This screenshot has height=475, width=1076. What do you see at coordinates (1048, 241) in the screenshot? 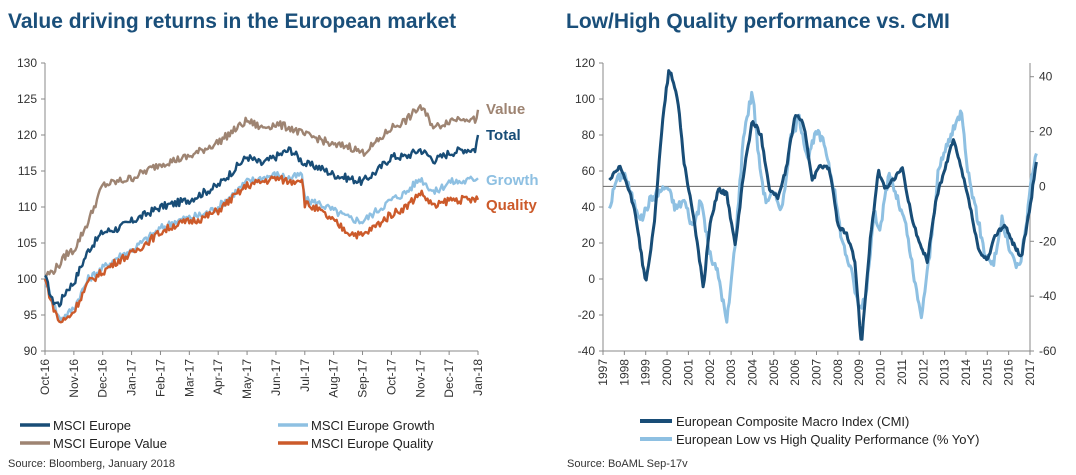
I see `right-right-tick-label: -20` at bounding box center [1048, 241].